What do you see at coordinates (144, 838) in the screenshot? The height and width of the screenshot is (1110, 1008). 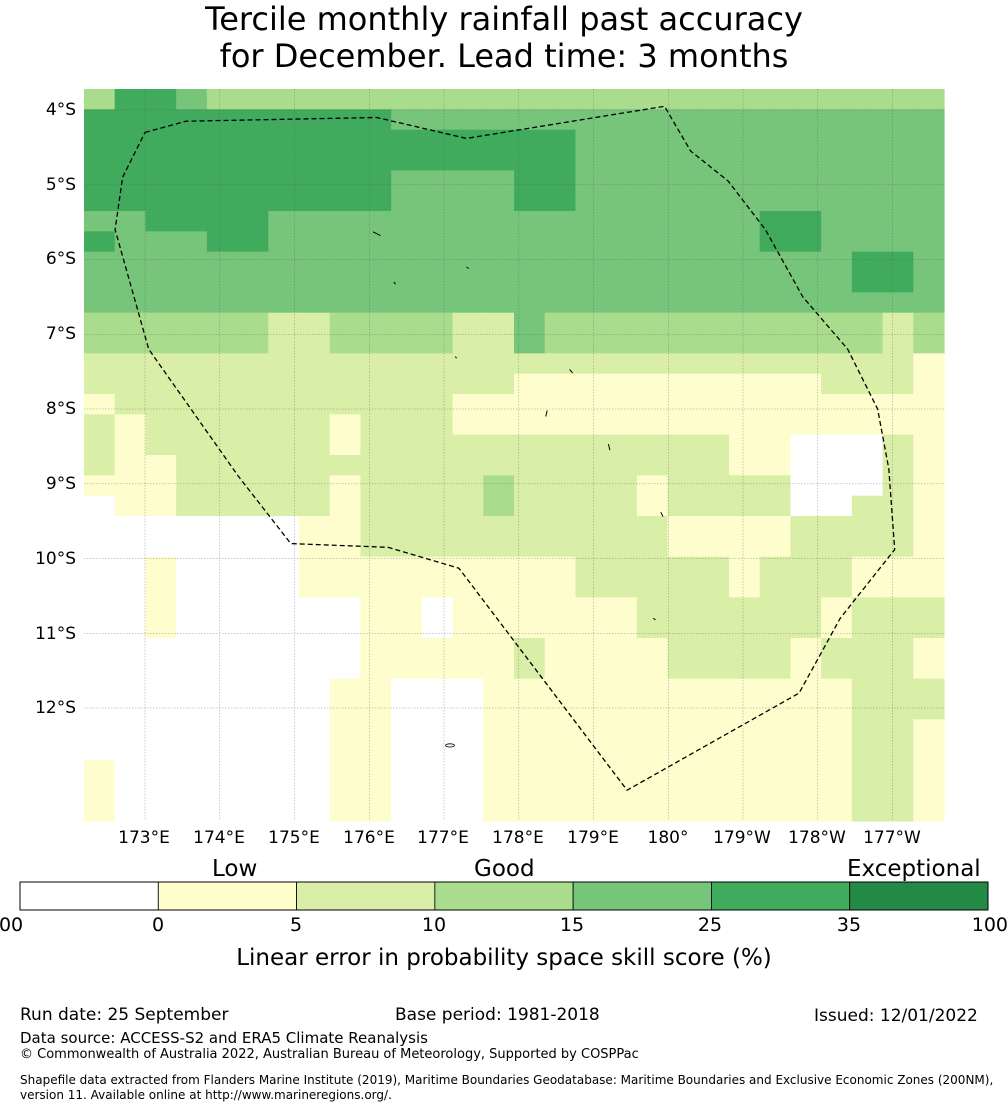 I see `lon-label: 173°E` at bounding box center [144, 838].